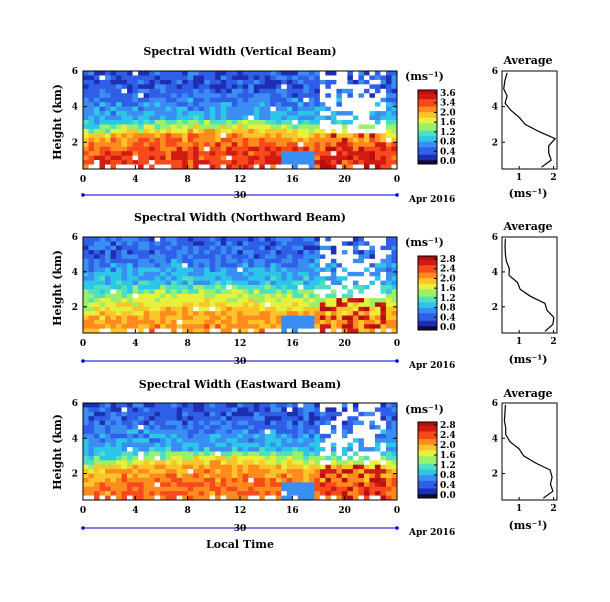 This screenshot has height=602, width=610. What do you see at coordinates (75, 72) in the screenshot?
I see `y-tick-label: 6` at bounding box center [75, 72].